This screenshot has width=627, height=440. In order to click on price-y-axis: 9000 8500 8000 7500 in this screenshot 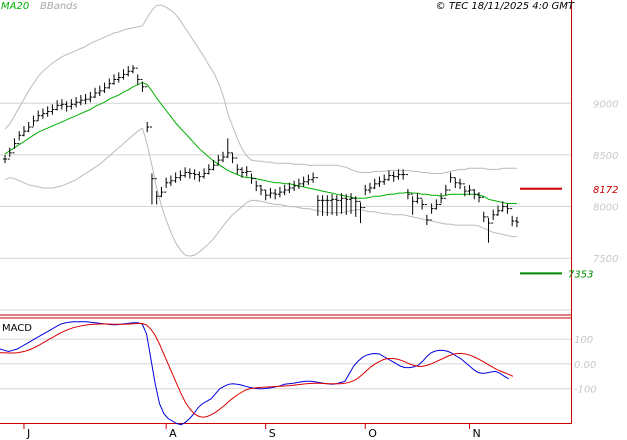, I will do `click(605, 182)`.